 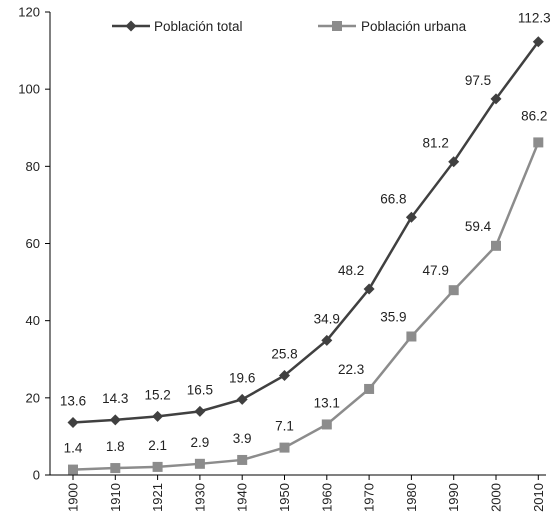 I want to click on x-tick-label: 1990, so click(x=453, y=497).